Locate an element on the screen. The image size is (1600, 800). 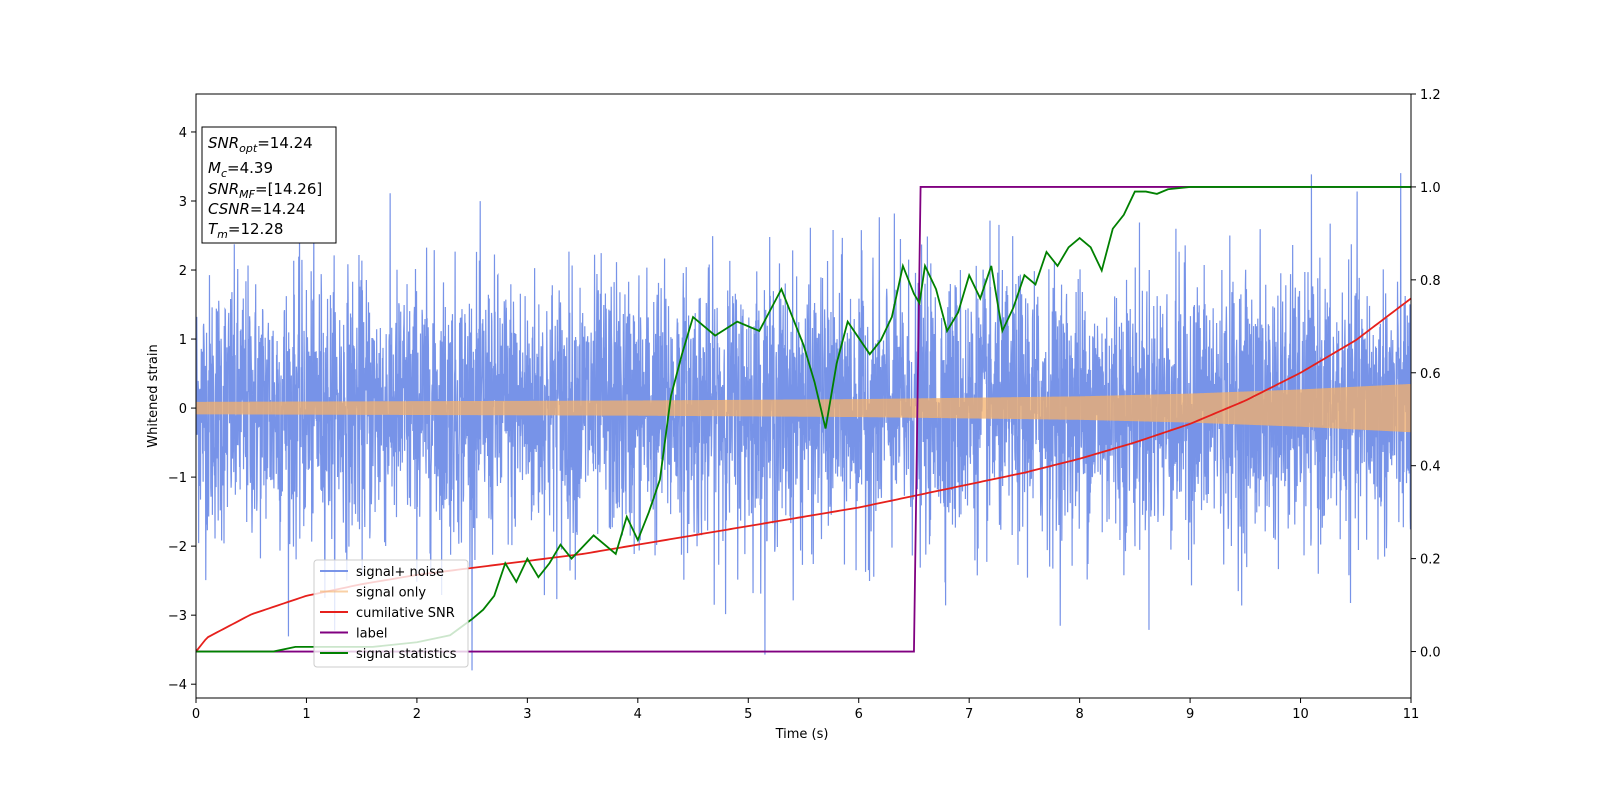
y-left-tick-label: 4 is located at coordinates (183, 133).